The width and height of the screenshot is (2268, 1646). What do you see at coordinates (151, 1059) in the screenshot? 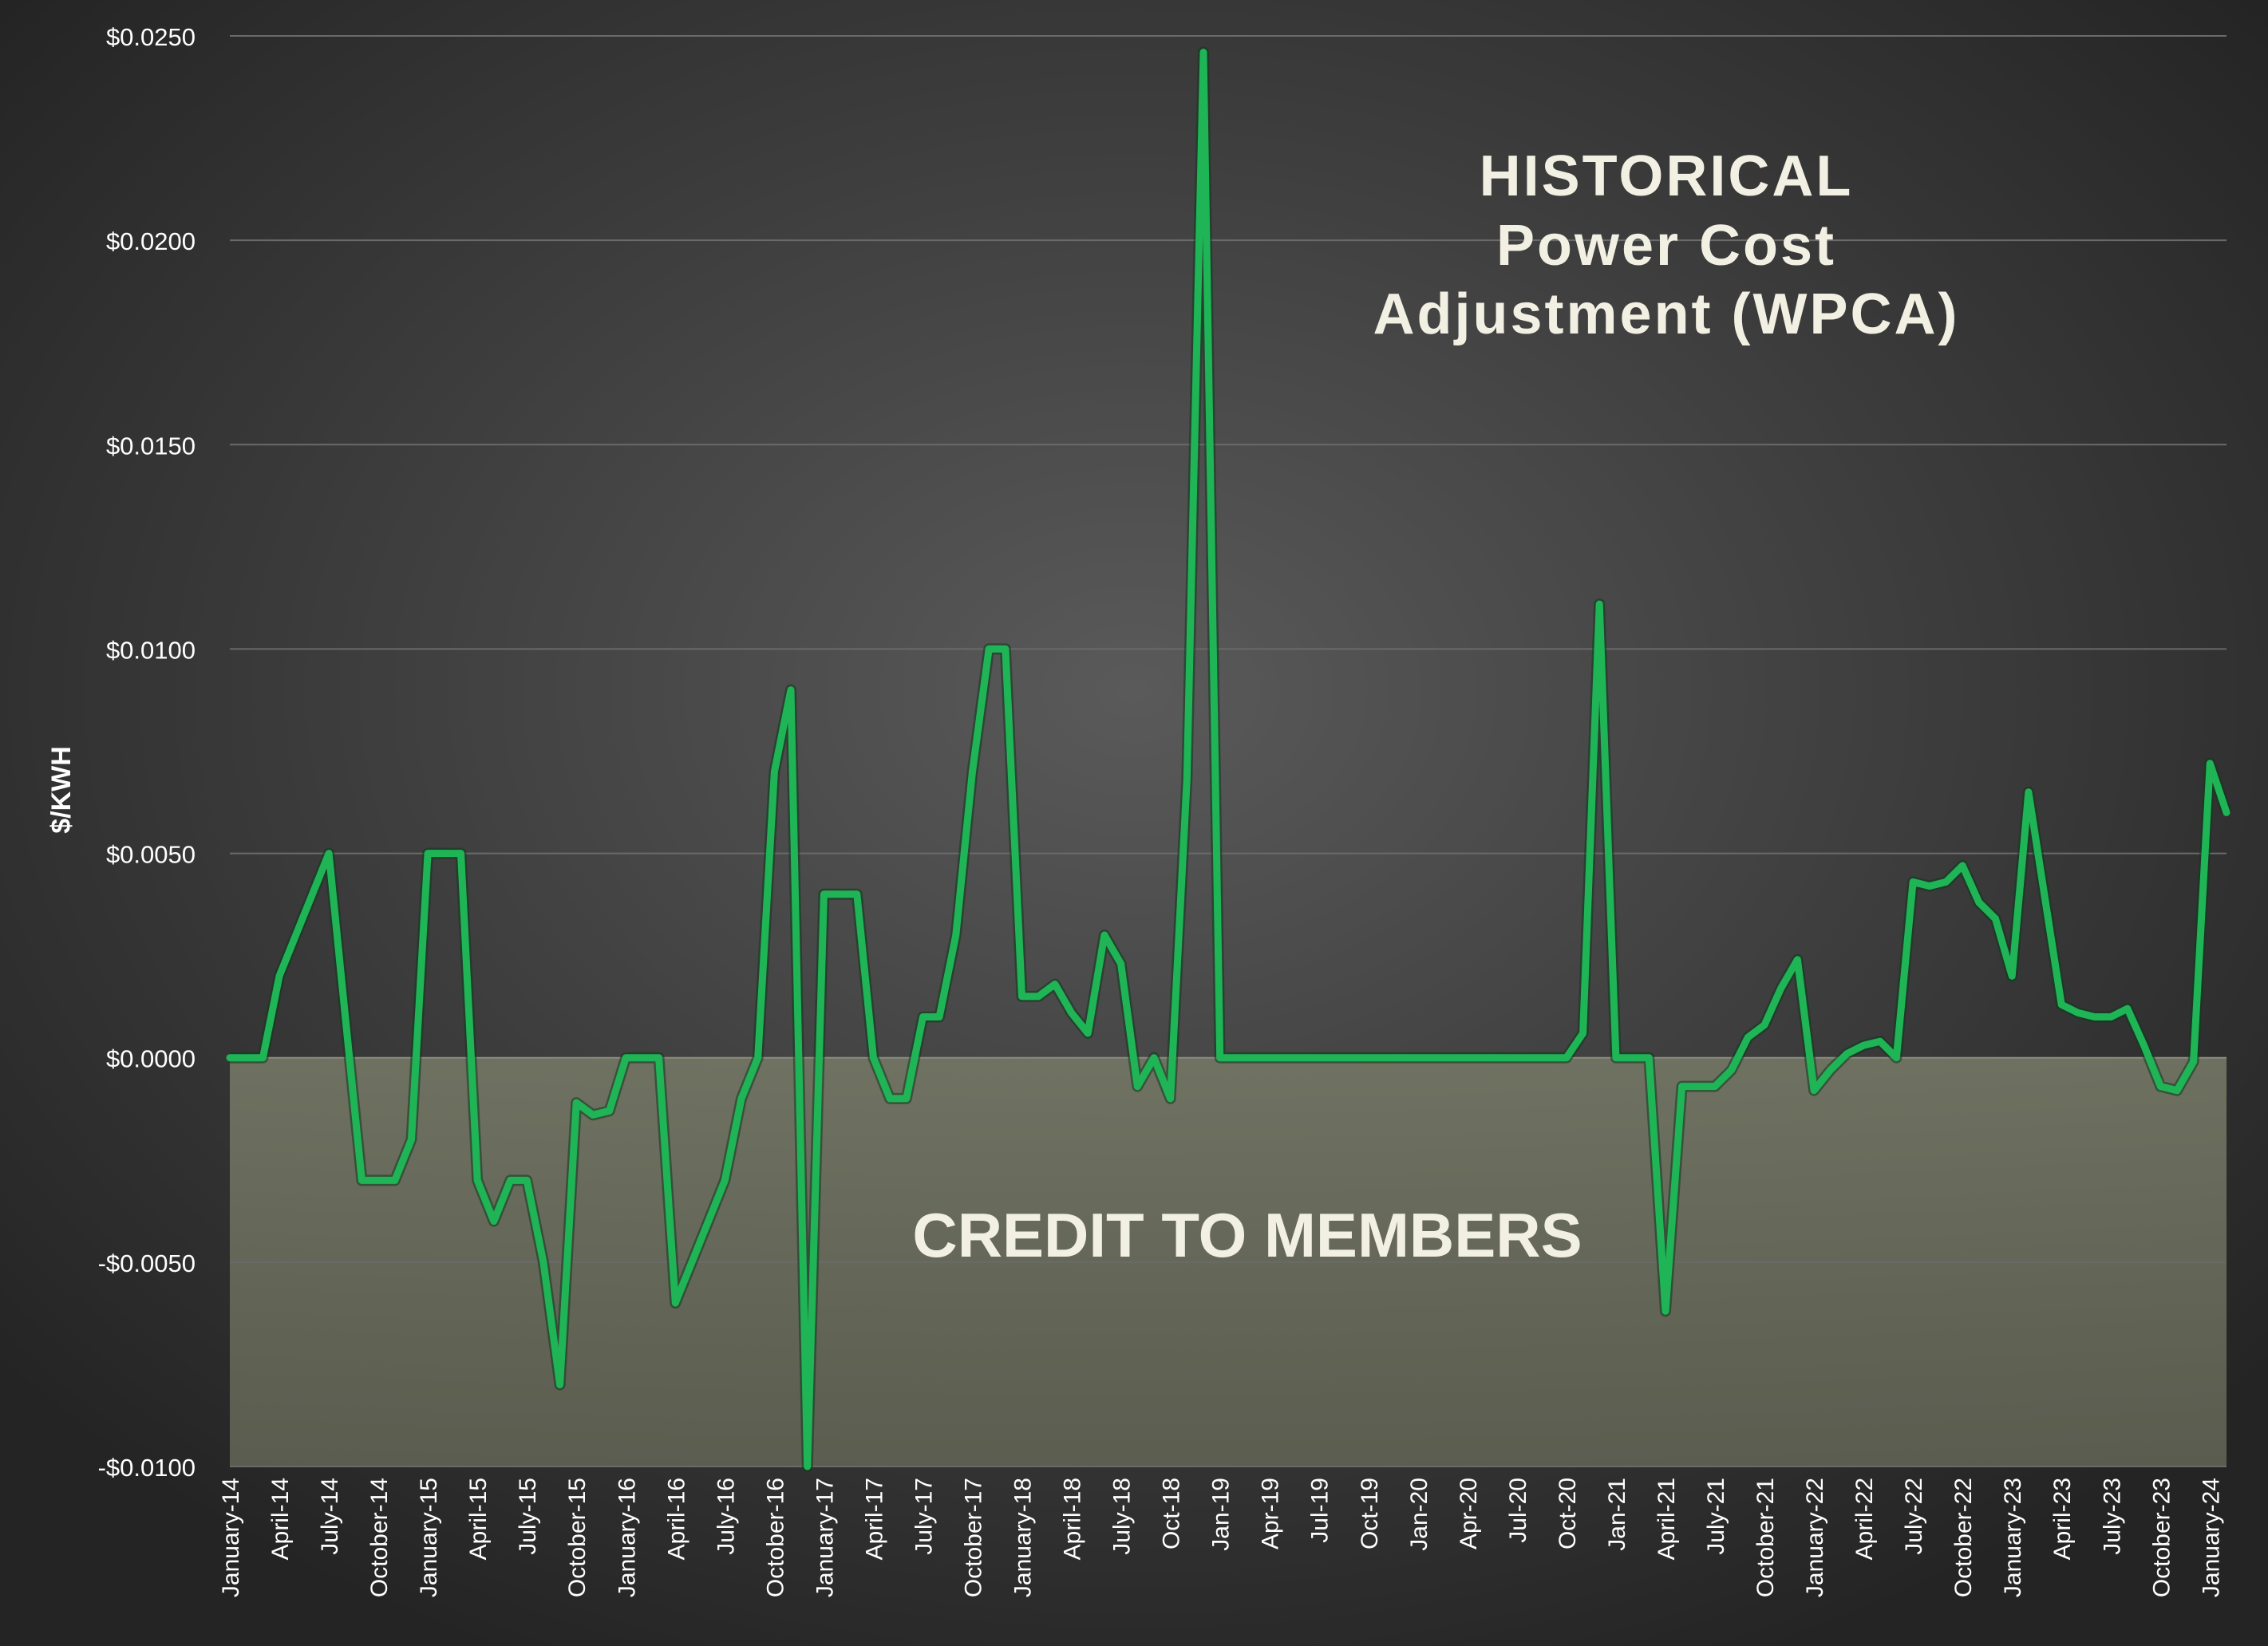
I see `y-tick-label: $0.0000` at bounding box center [151, 1059].